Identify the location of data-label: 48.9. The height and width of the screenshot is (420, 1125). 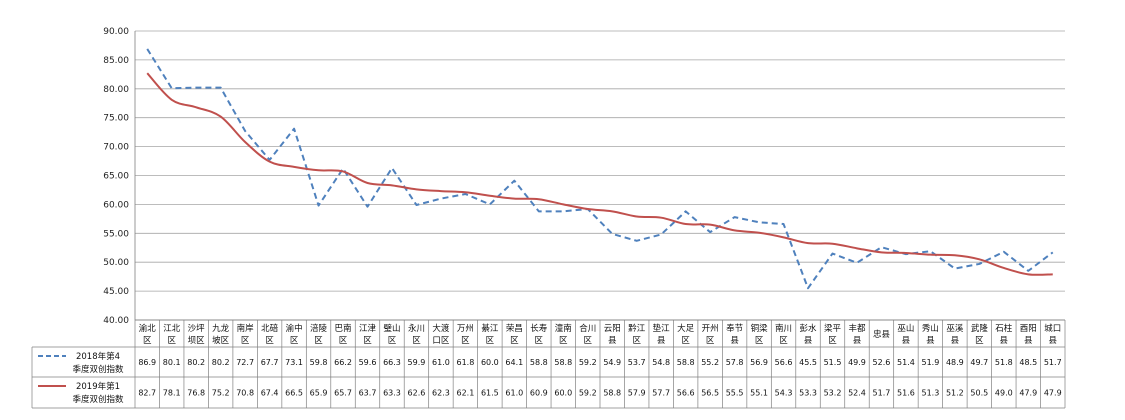
(955, 362).